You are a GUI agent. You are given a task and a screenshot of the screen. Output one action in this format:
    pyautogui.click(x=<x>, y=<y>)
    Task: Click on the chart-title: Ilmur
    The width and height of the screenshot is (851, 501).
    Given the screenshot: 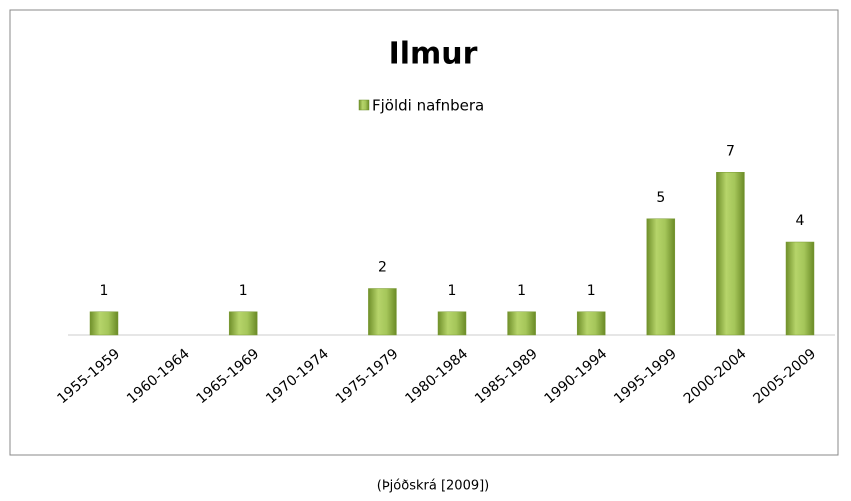 What is the action you would take?
    pyautogui.click(x=433, y=54)
    